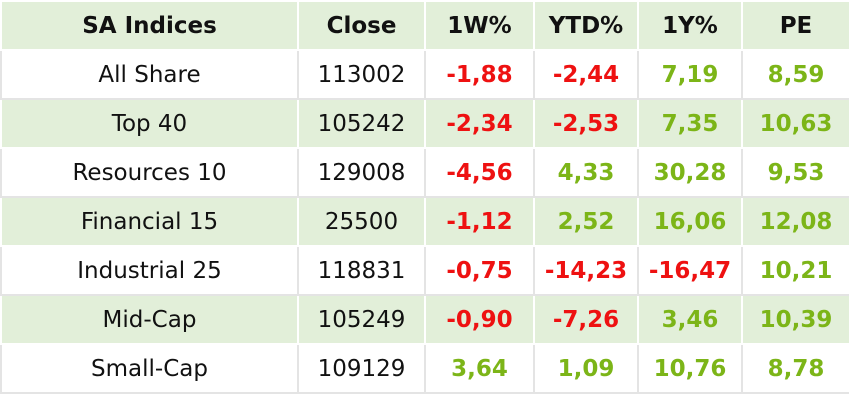  What do you see at coordinates (690, 368) in the screenshot?
I see `metric-cell: 10,76` at bounding box center [690, 368].